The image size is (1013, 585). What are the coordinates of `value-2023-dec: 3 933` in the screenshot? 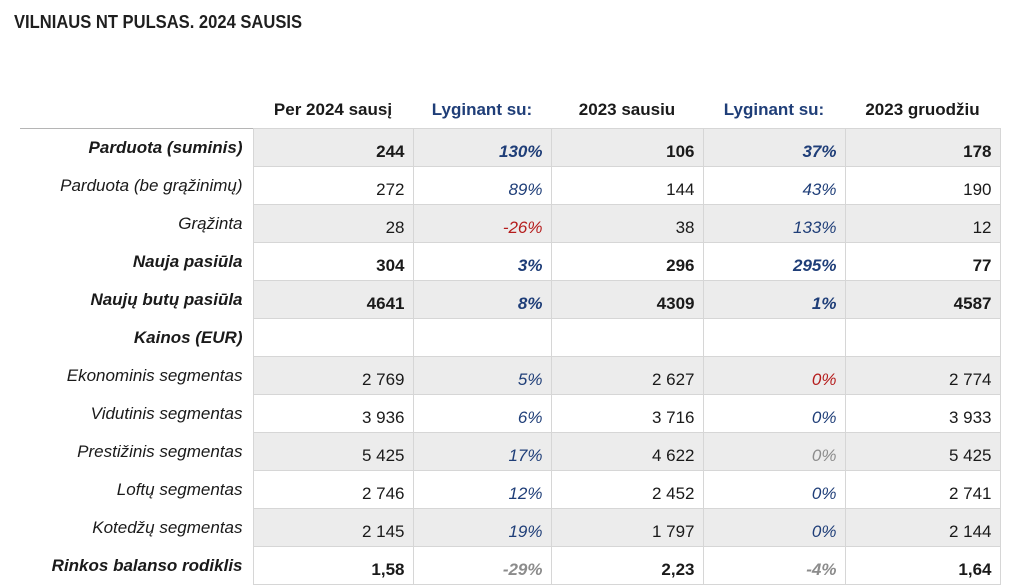 It's located at (922, 413).